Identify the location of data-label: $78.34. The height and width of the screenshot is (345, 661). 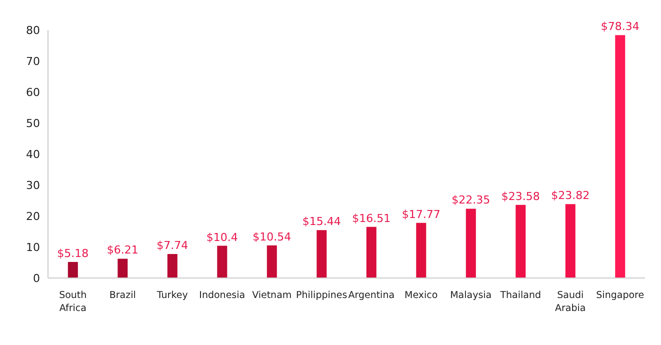
(620, 27).